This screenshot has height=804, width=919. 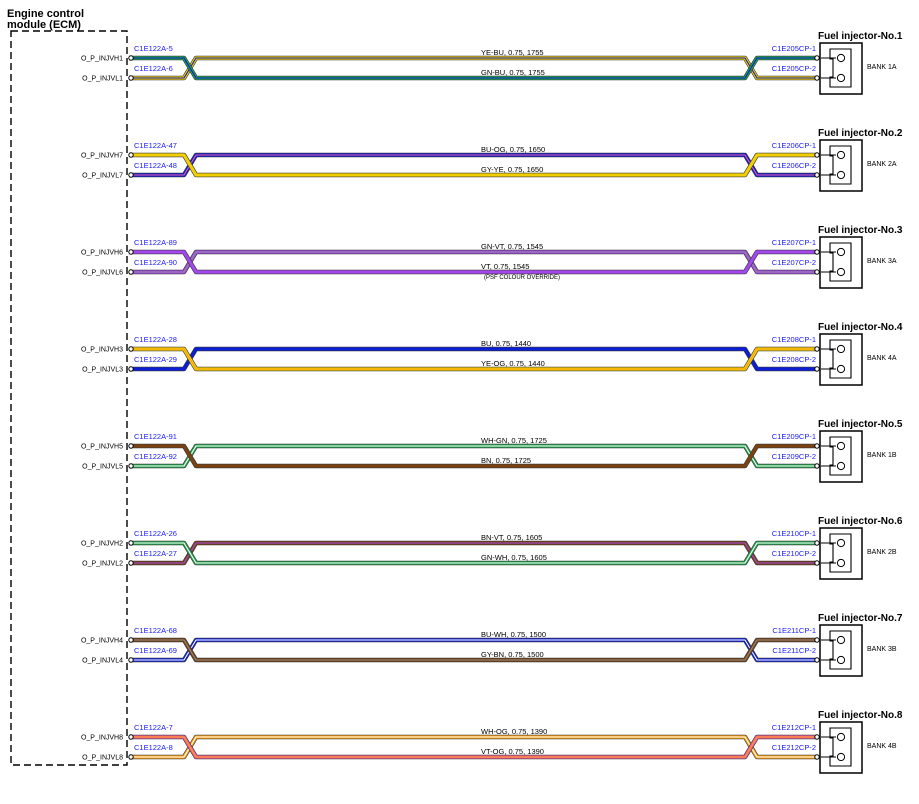 I want to click on ecm-title-line1: Engine control, so click(x=45, y=14).